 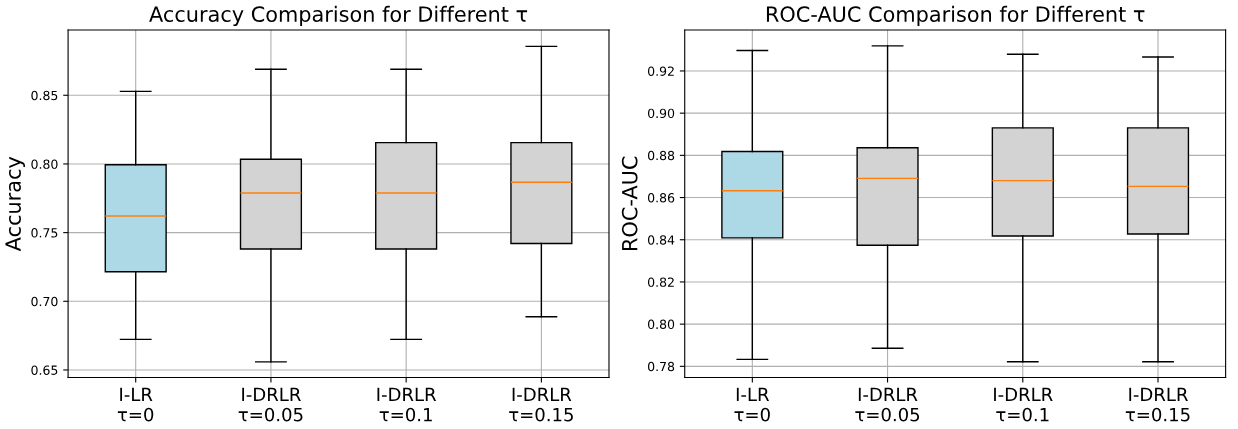 I want to click on y-tick-label: 0.78, so click(x=661, y=366).